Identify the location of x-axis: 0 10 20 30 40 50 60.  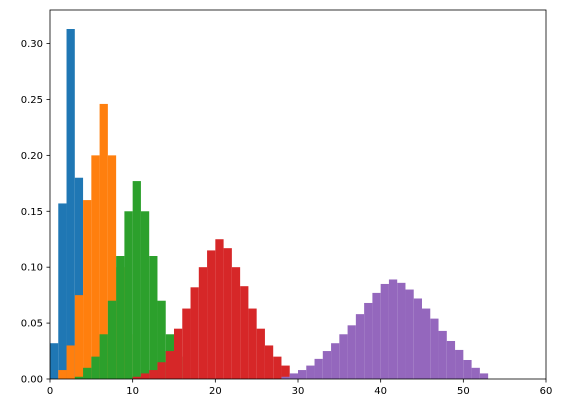
(300, 388).